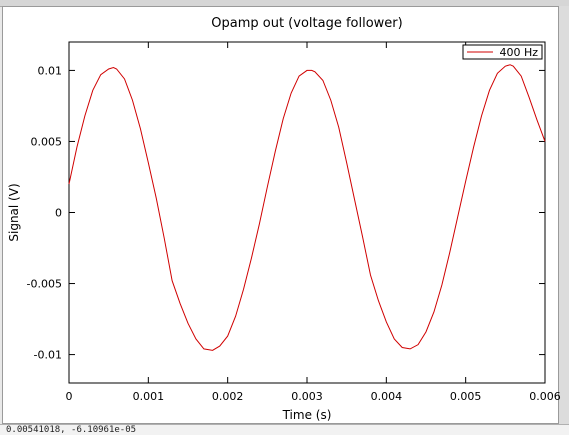  What do you see at coordinates (518, 52) in the screenshot?
I see `legend-label: 400 Hz` at bounding box center [518, 52].